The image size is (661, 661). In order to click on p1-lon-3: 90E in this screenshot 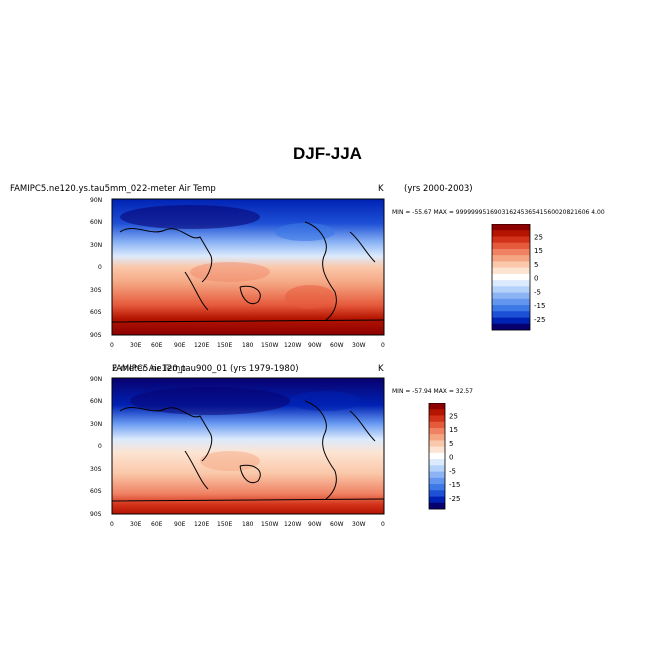, I will do `click(180, 345)`.